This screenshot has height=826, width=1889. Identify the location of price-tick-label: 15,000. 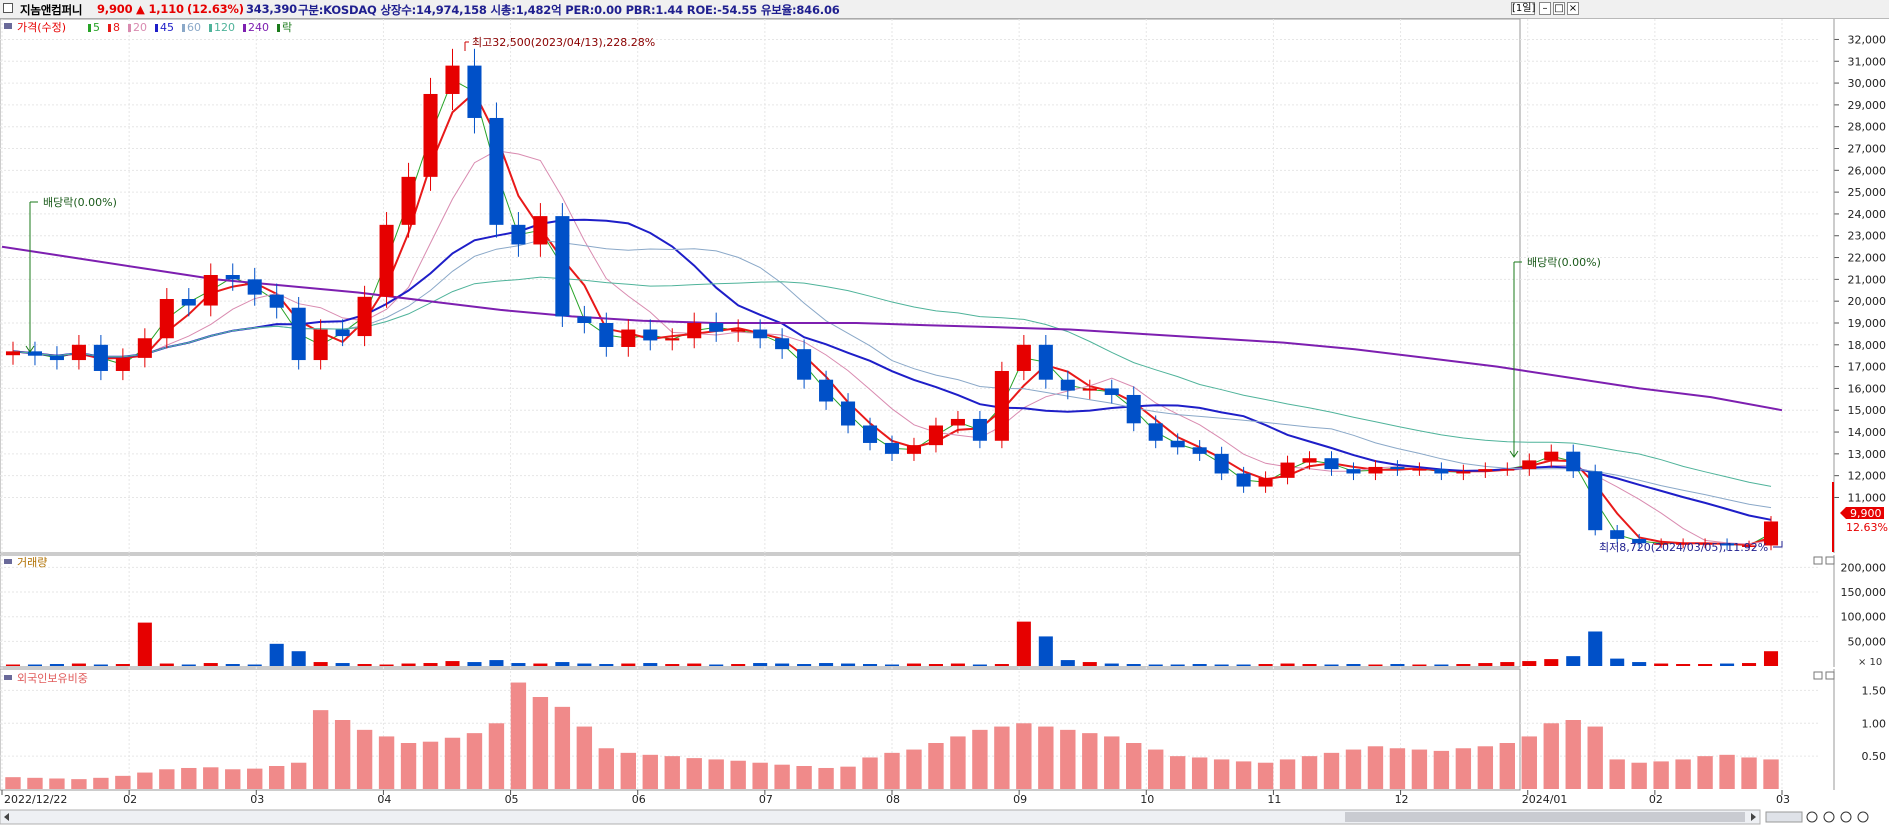
(1867, 410).